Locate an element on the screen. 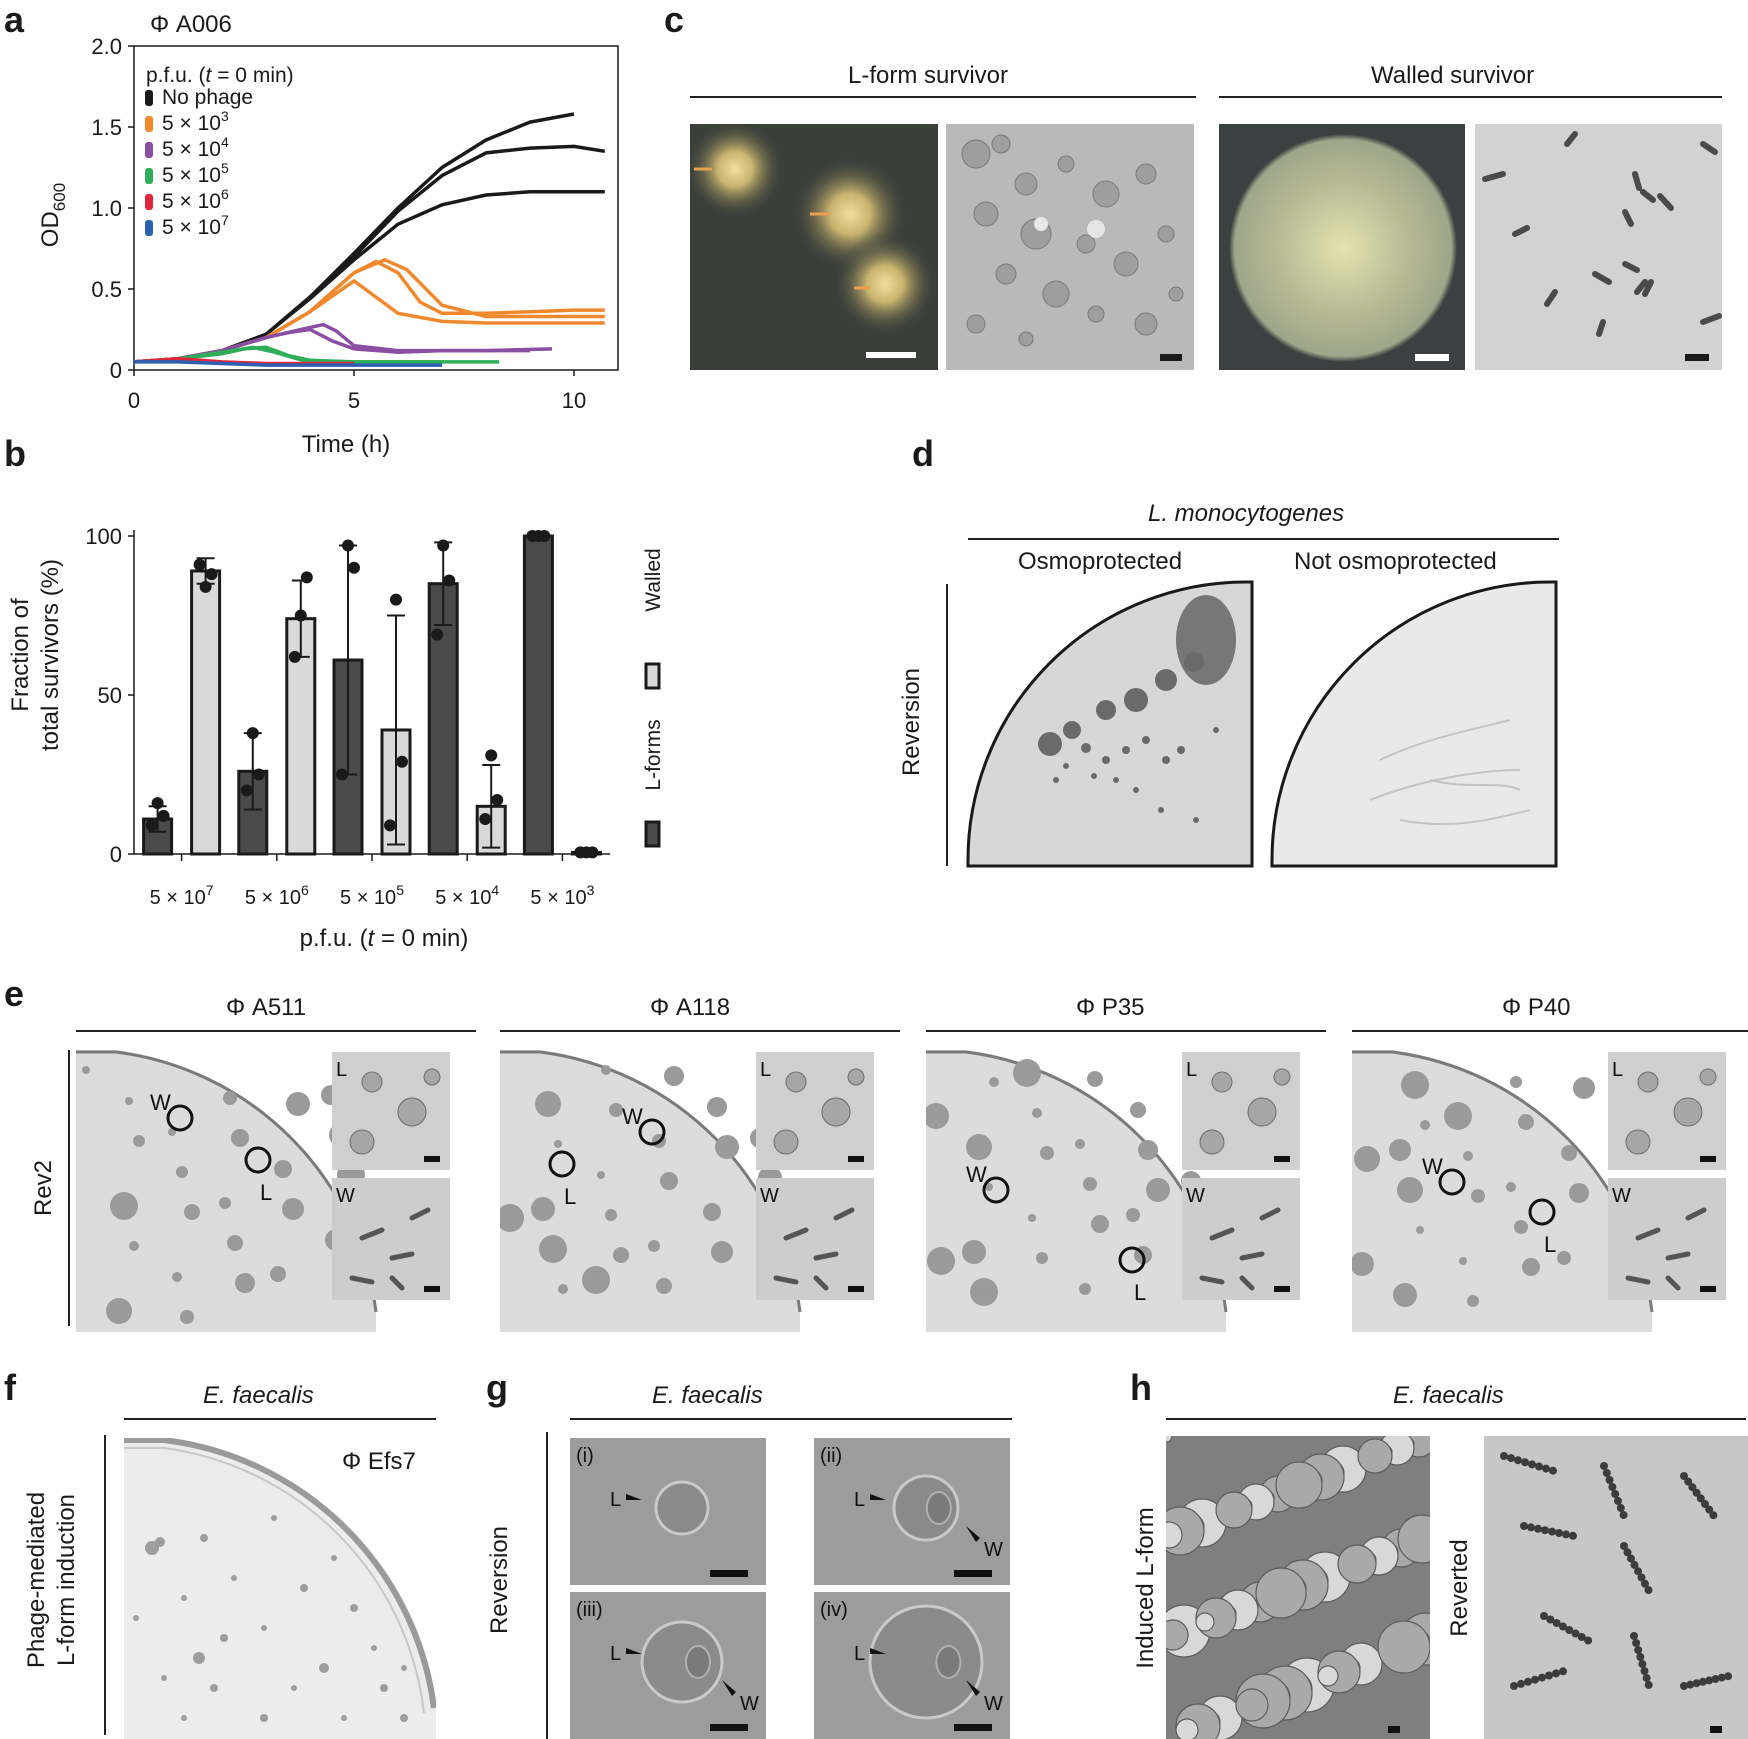 Image resolution: width=1748 pixels, height=1739 pixels. panel-a-series is located at coordinates (369, 239).